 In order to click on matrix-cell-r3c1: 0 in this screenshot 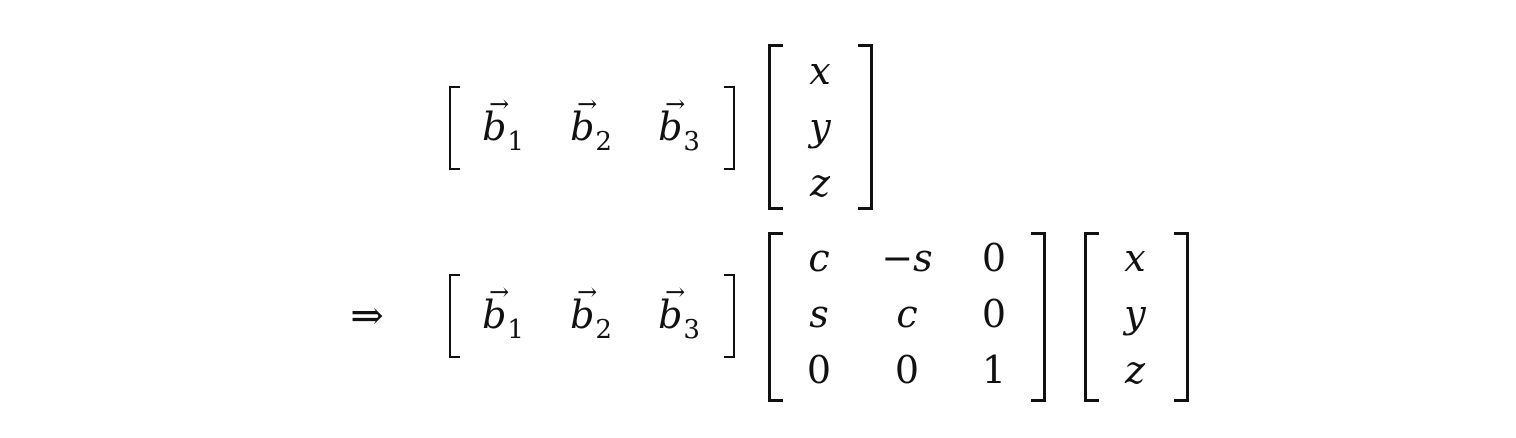, I will do `click(819, 370)`.